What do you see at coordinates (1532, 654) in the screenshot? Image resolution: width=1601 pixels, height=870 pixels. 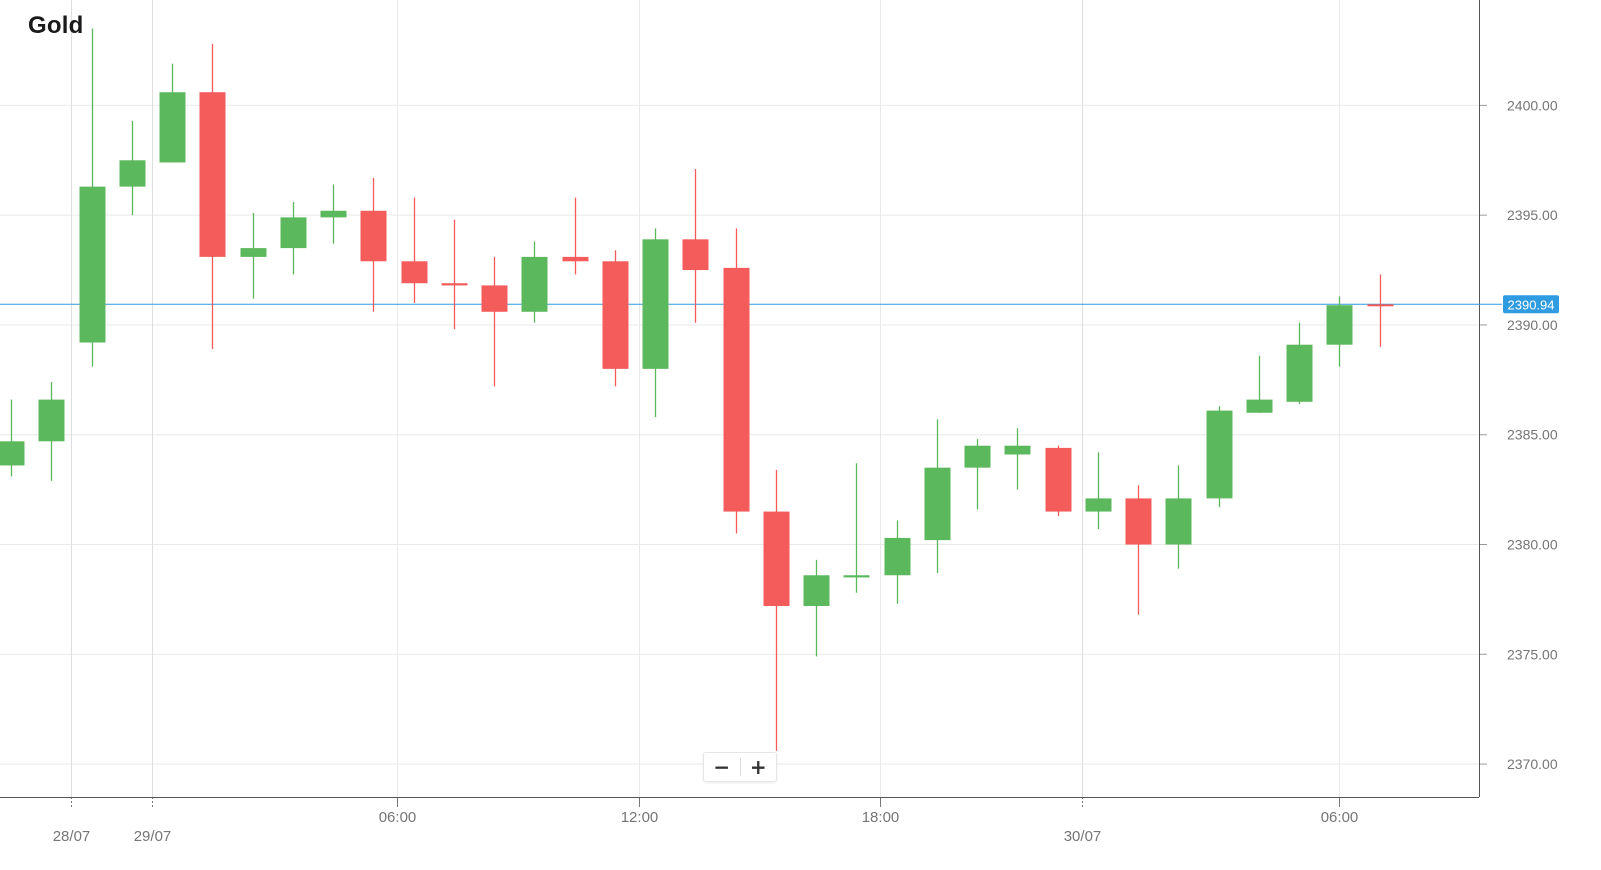 I see `y-tick-label: 2375.00` at bounding box center [1532, 654].